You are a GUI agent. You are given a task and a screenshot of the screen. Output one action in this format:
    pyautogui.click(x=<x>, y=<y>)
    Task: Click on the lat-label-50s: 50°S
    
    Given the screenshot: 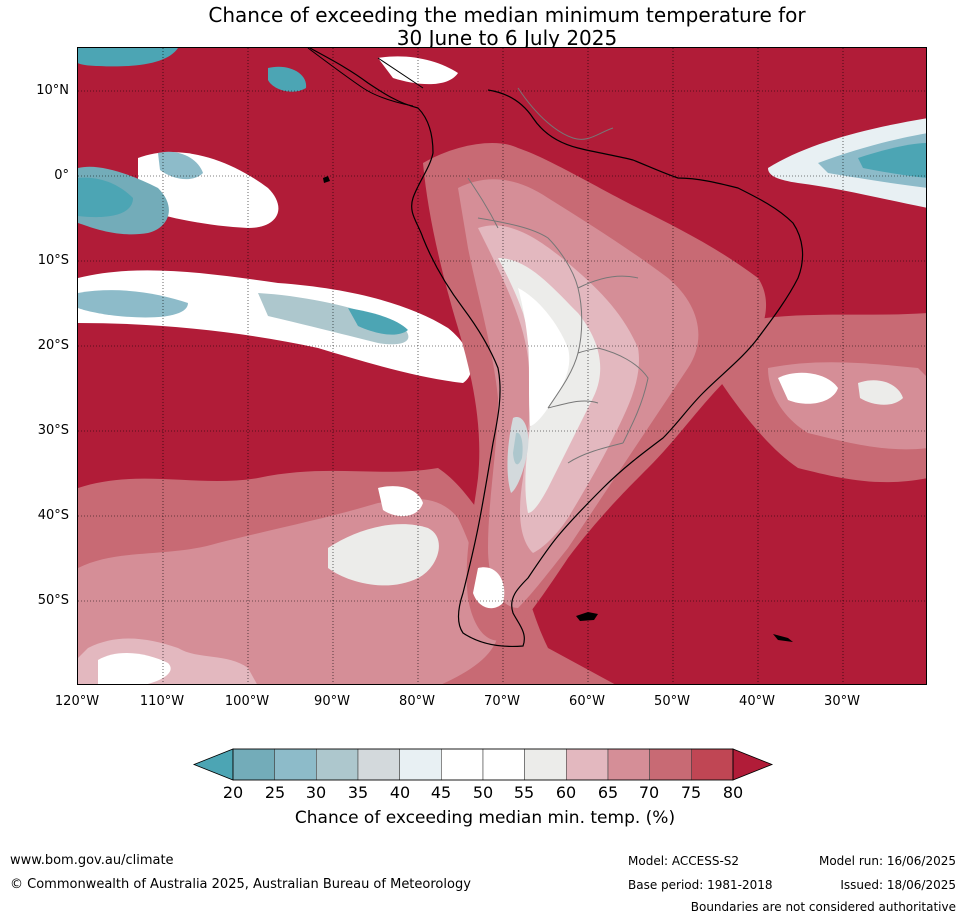 What is the action you would take?
    pyautogui.click(x=53, y=600)
    